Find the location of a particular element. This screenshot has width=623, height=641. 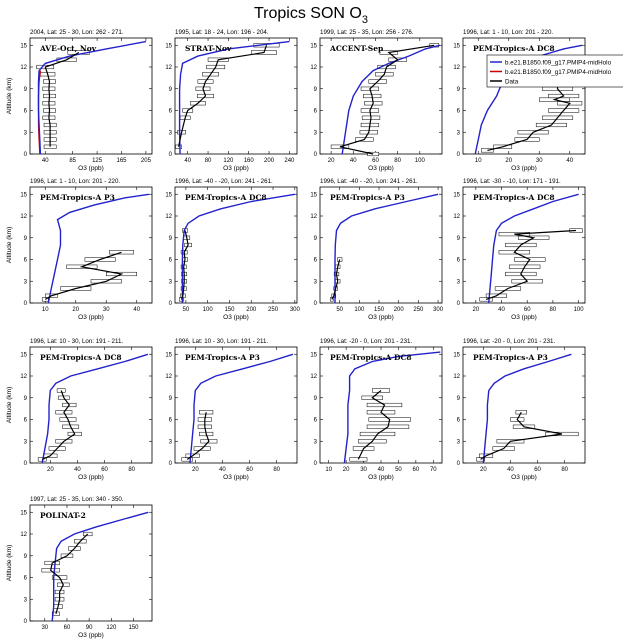

x-tick-label: 100 is located at coordinates (579, 310).